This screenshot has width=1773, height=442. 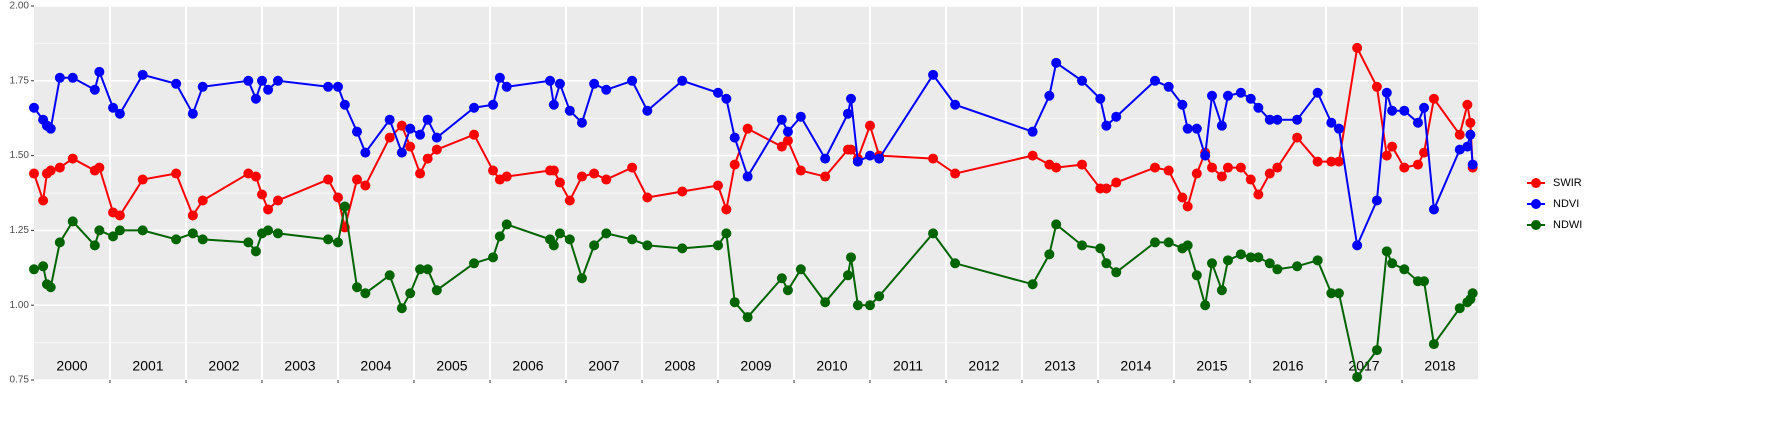 What do you see at coordinates (1287, 366) in the screenshot?
I see `year-label: 2016` at bounding box center [1287, 366].